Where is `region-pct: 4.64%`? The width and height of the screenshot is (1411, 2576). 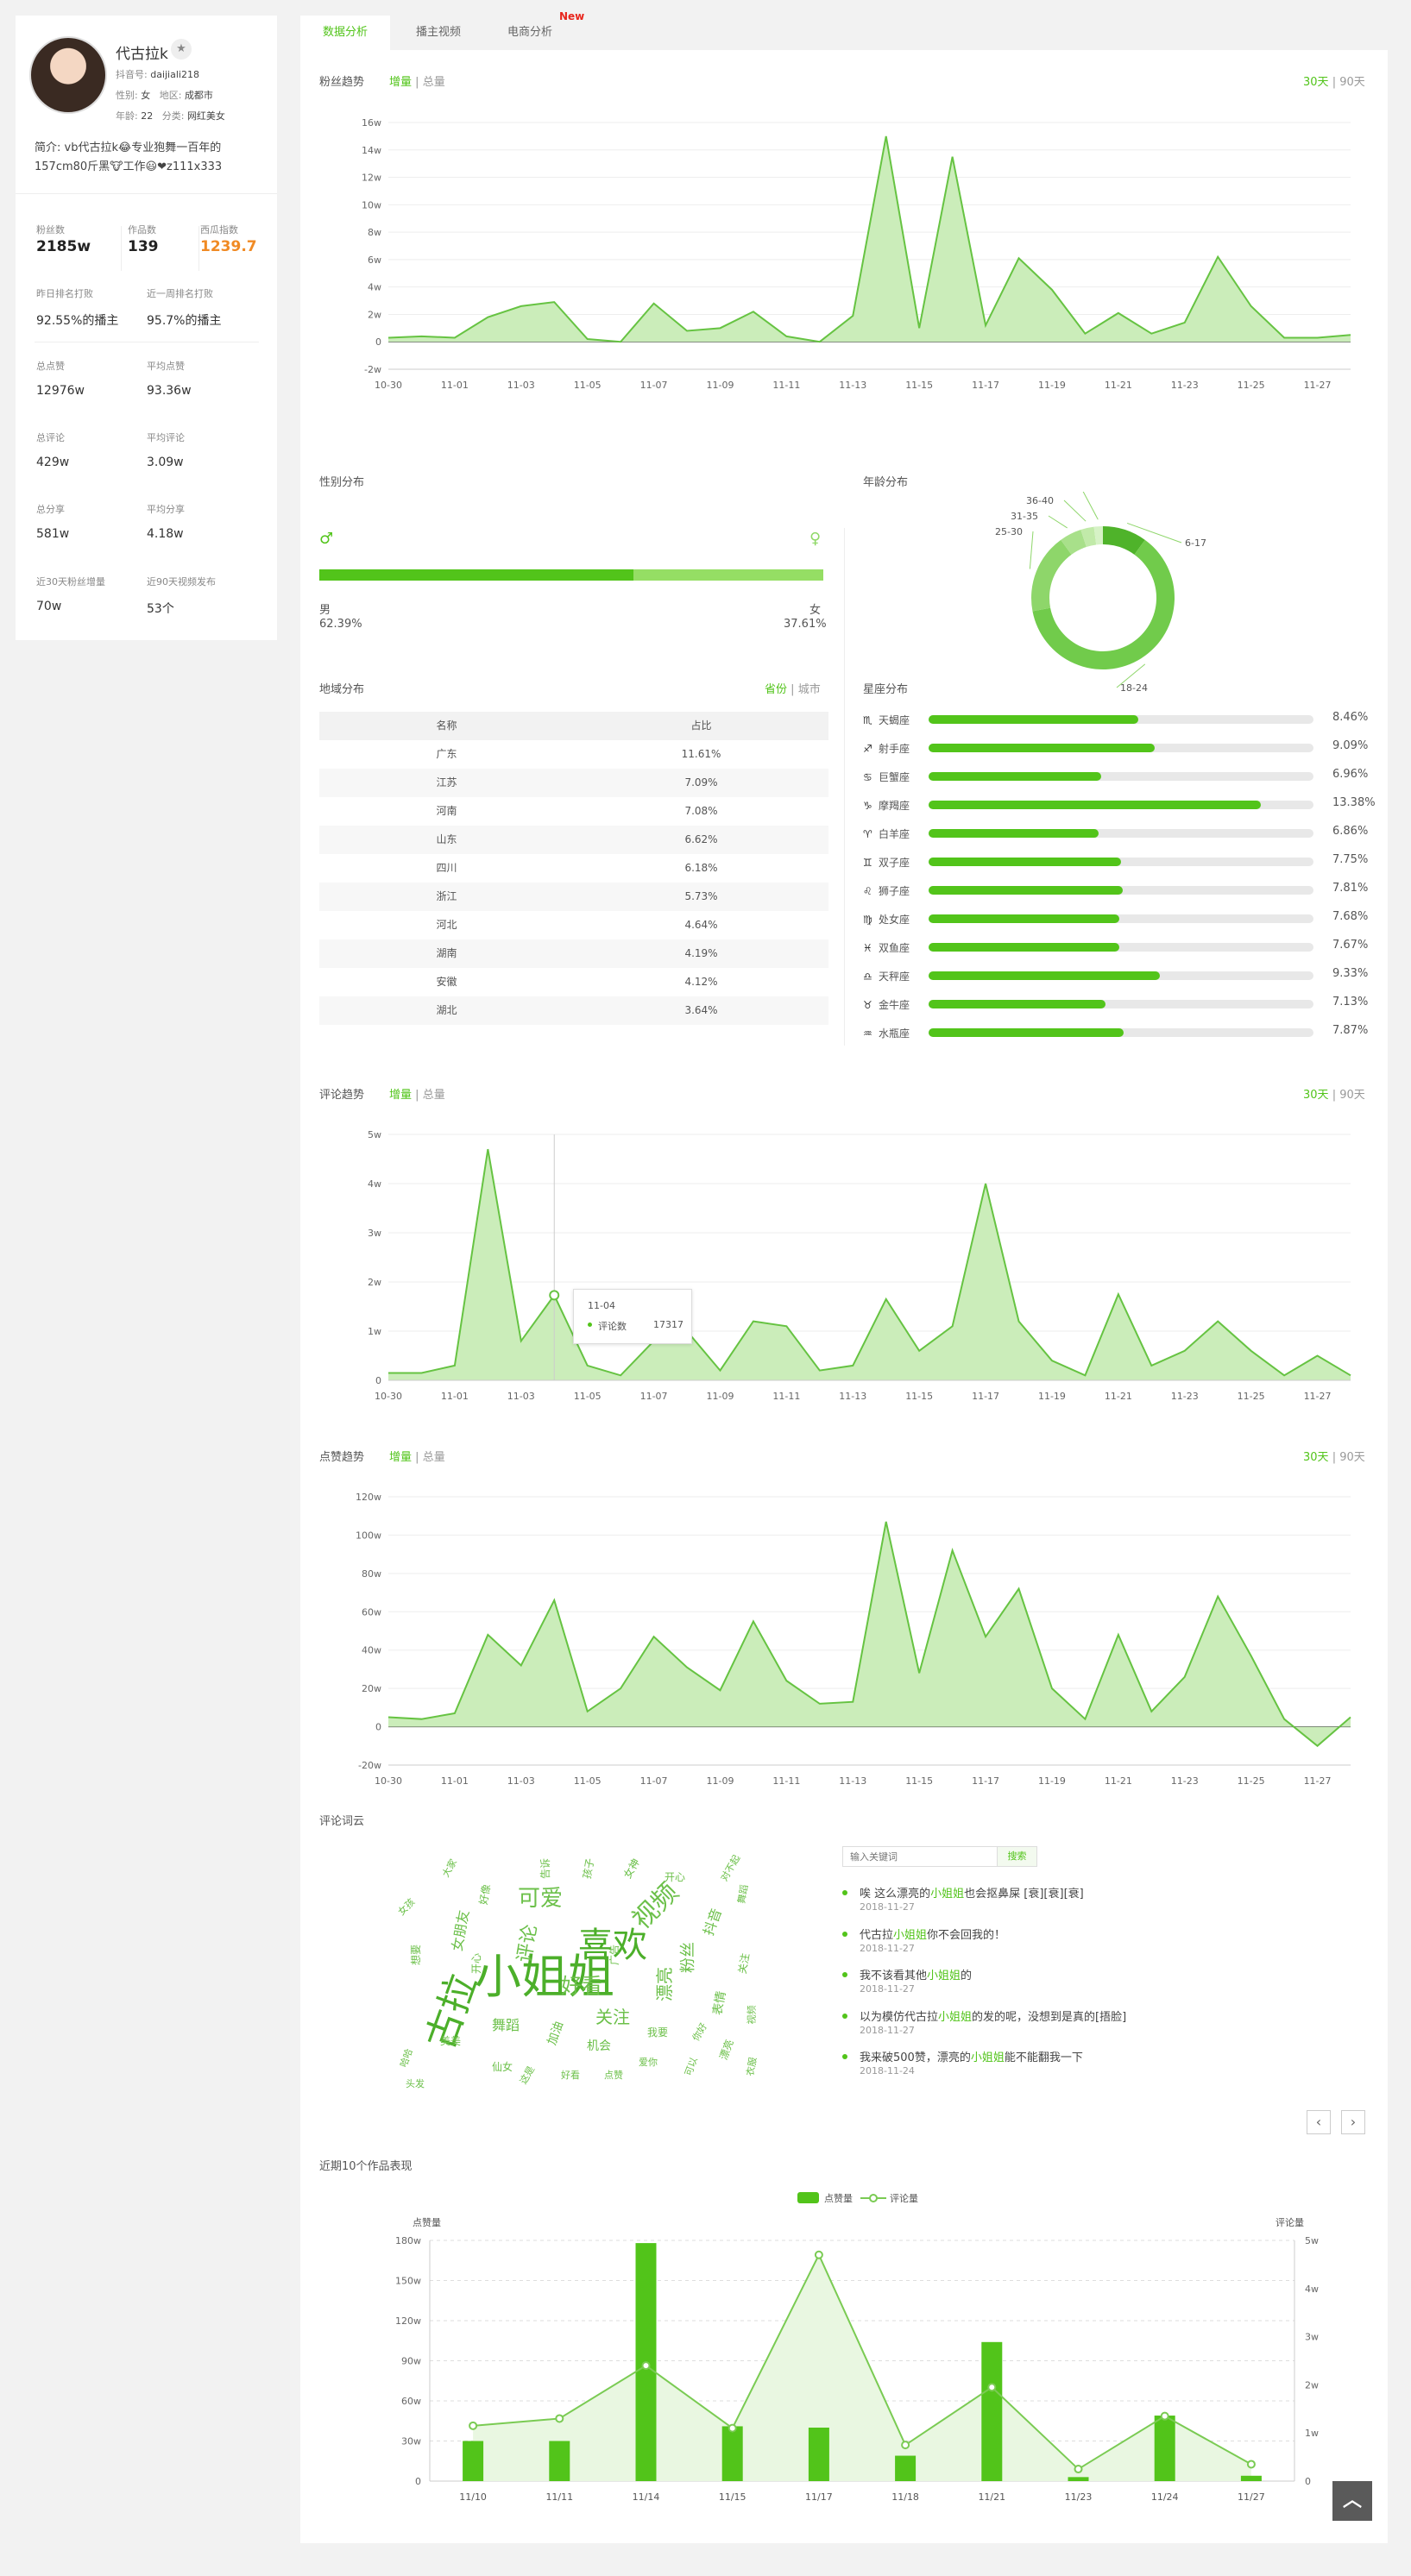
region-pct: 4.64% is located at coordinates (701, 925).